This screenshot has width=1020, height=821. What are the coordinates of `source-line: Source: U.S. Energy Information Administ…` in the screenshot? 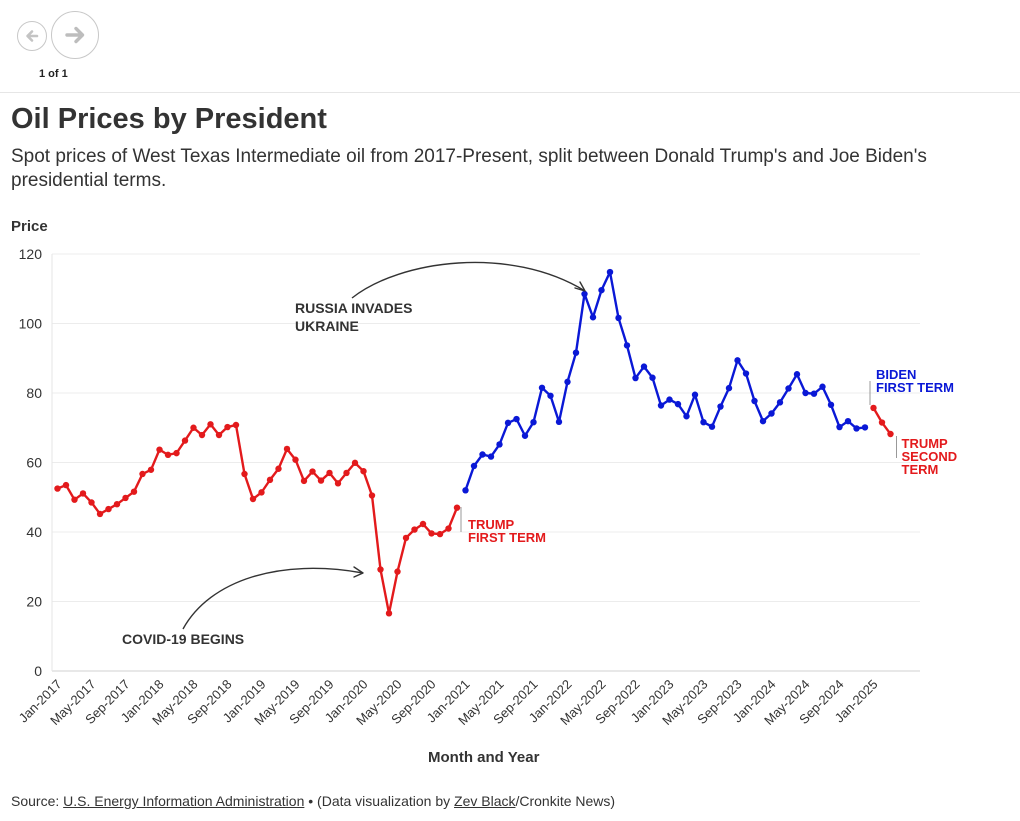 It's located at (313, 801).